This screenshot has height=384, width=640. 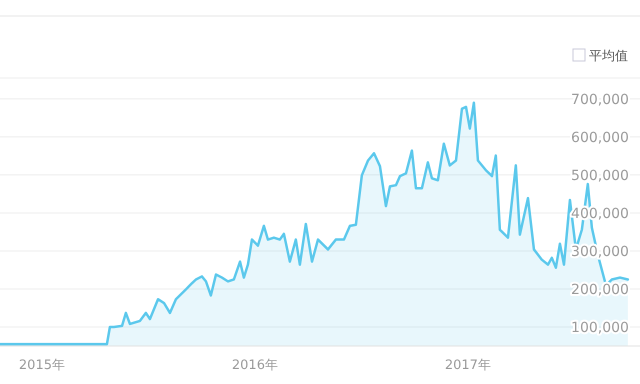 I want to click on text: 平均值, so click(x=608, y=56).